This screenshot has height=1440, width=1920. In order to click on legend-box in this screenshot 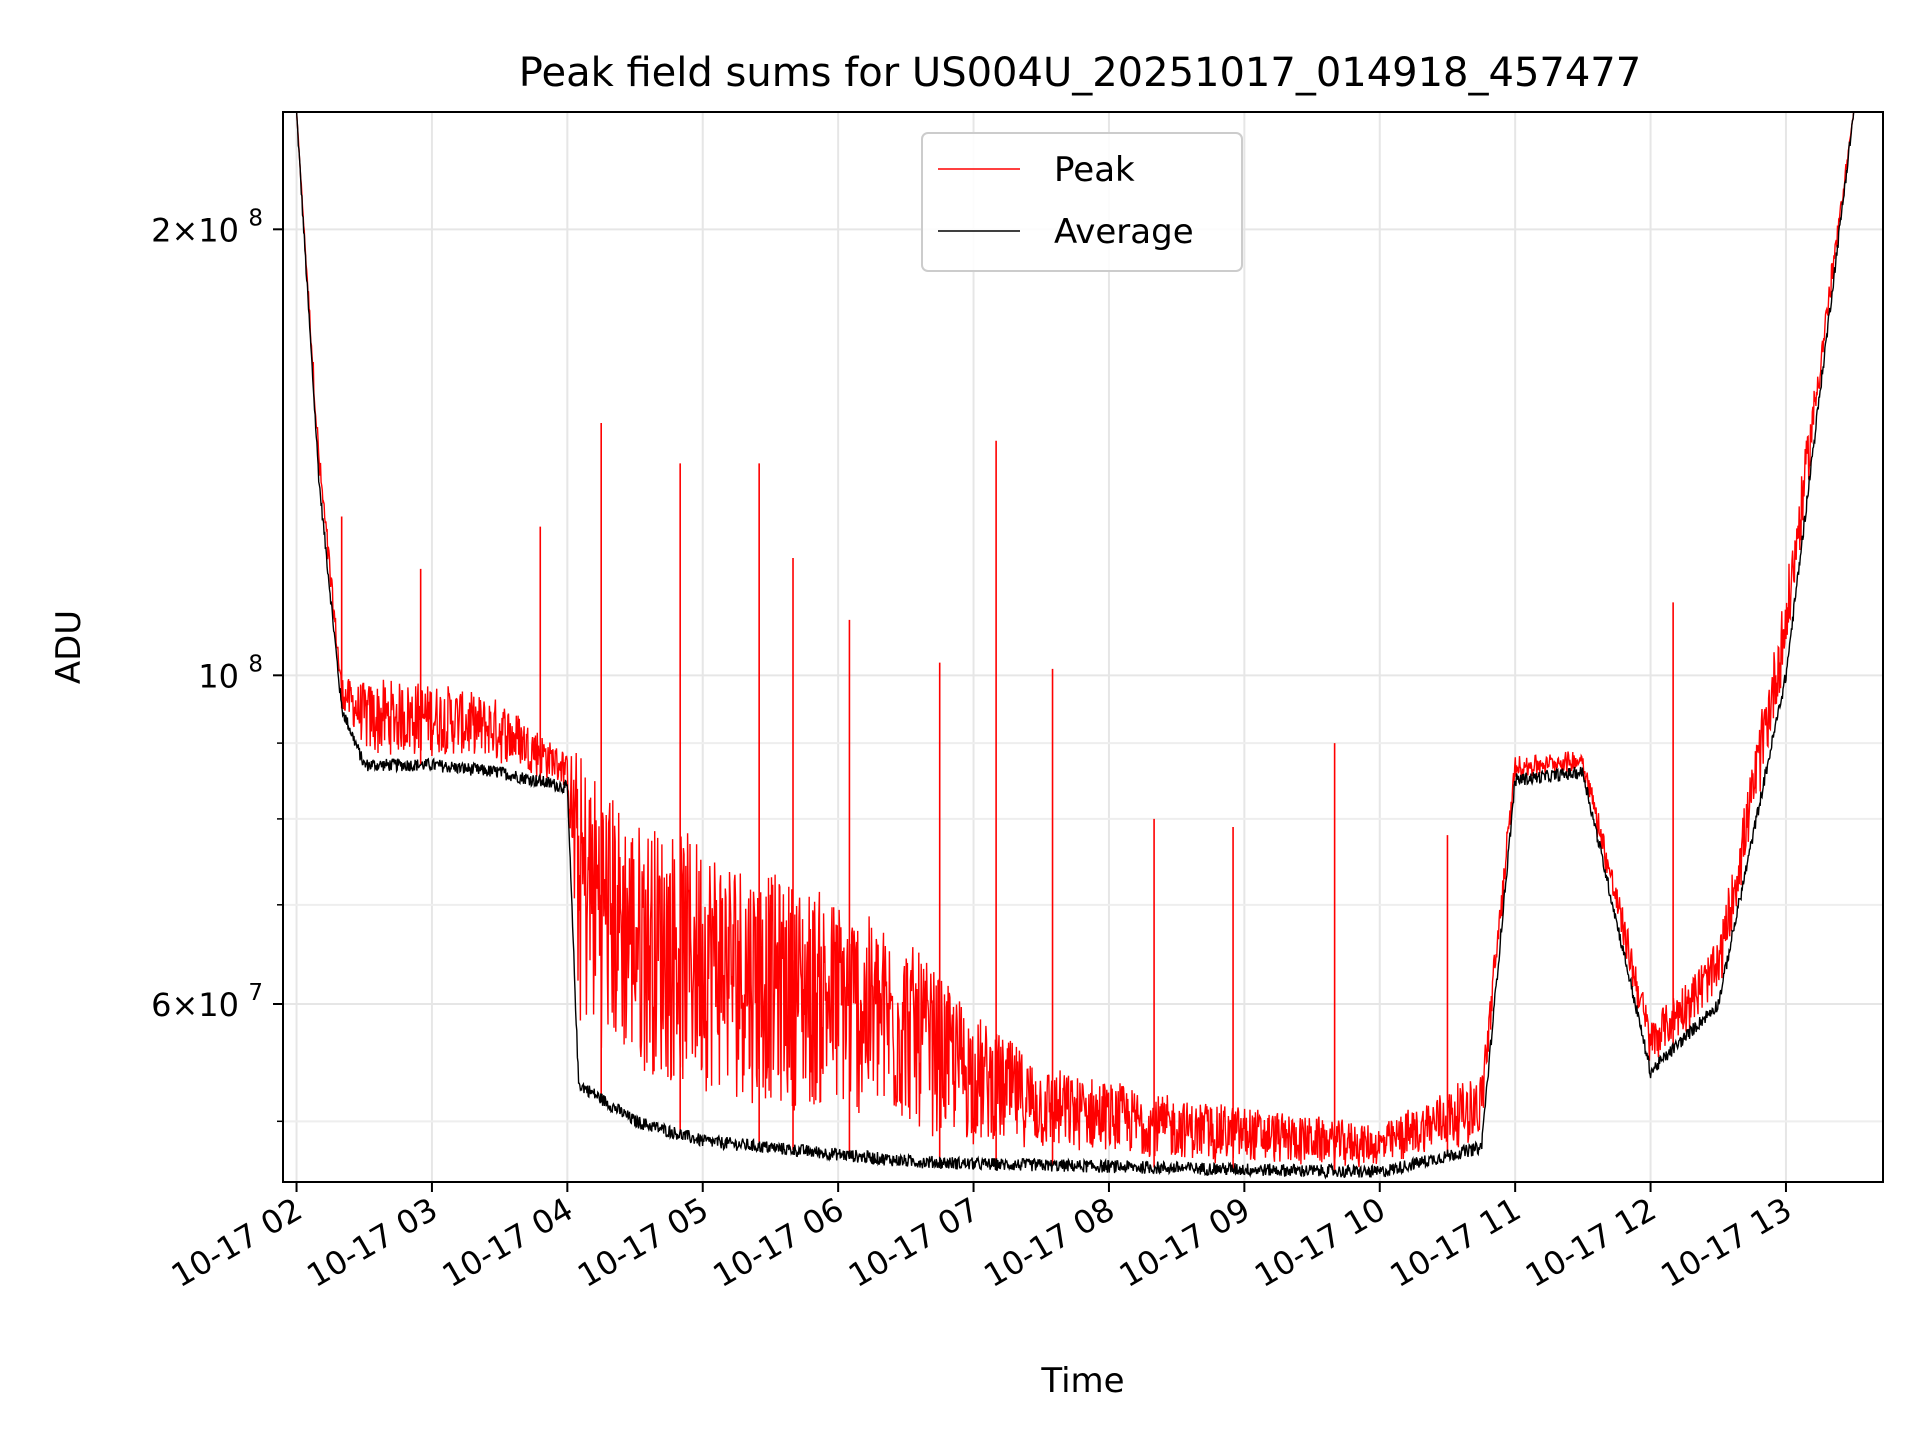, I will do `click(1082, 202)`.